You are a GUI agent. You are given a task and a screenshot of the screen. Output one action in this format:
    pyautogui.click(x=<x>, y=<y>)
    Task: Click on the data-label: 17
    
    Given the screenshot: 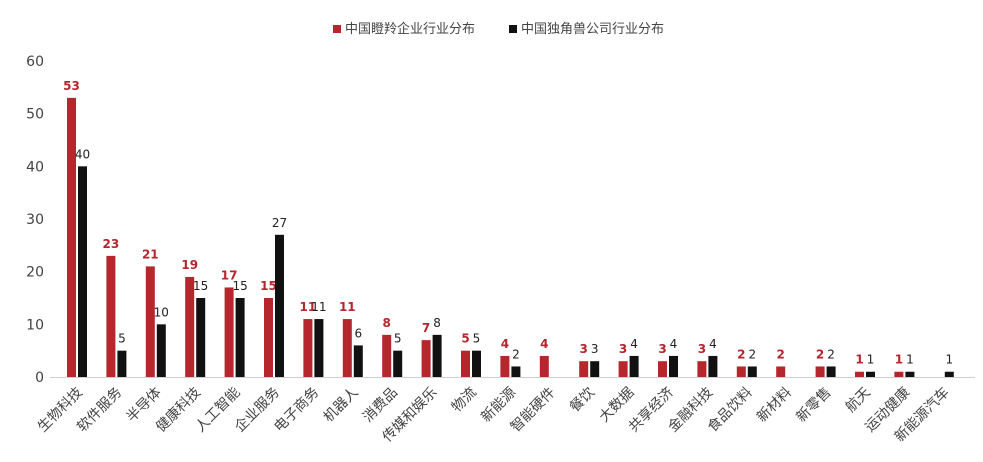 What is the action you would take?
    pyautogui.click(x=229, y=275)
    